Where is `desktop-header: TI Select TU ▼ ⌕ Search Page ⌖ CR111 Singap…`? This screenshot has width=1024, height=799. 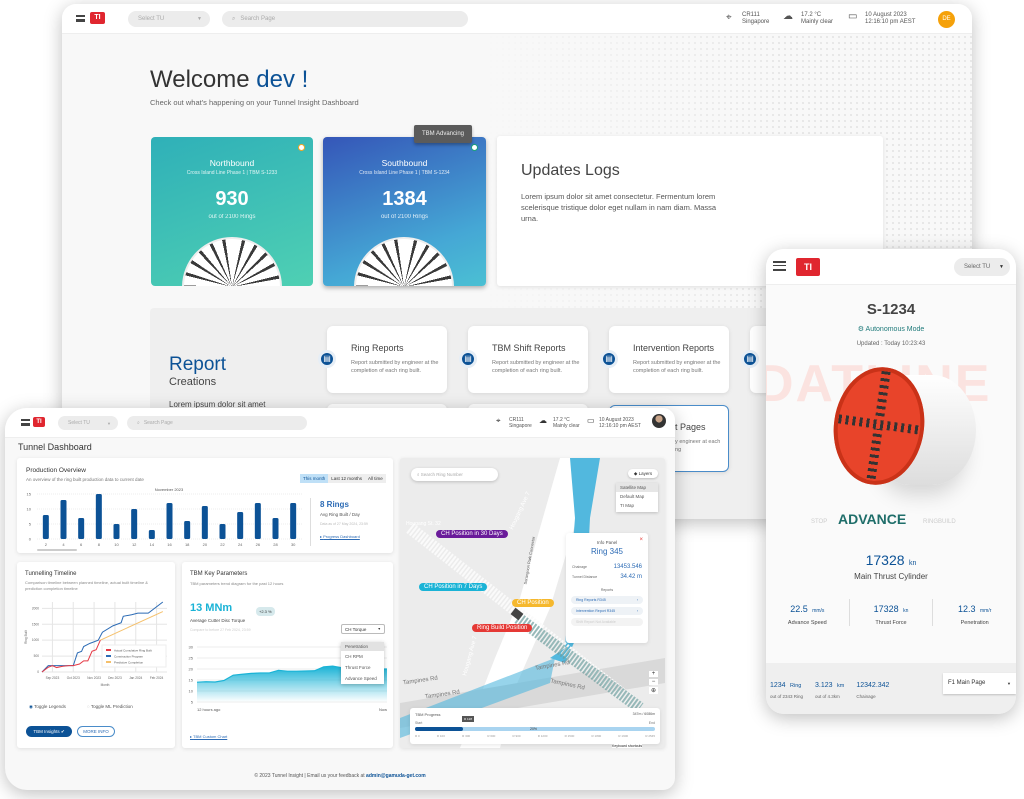 desktop-header: TI Select TU ▼ ⌕ Search Page ⌖ CR111 Singap… is located at coordinates (517, 19).